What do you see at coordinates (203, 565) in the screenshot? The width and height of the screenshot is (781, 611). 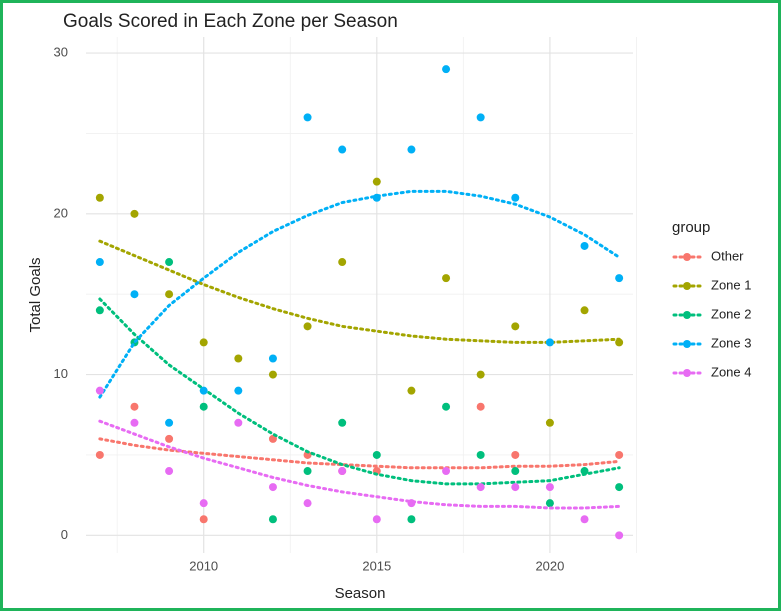 I see `x-tick-label: 2010` at bounding box center [203, 565].